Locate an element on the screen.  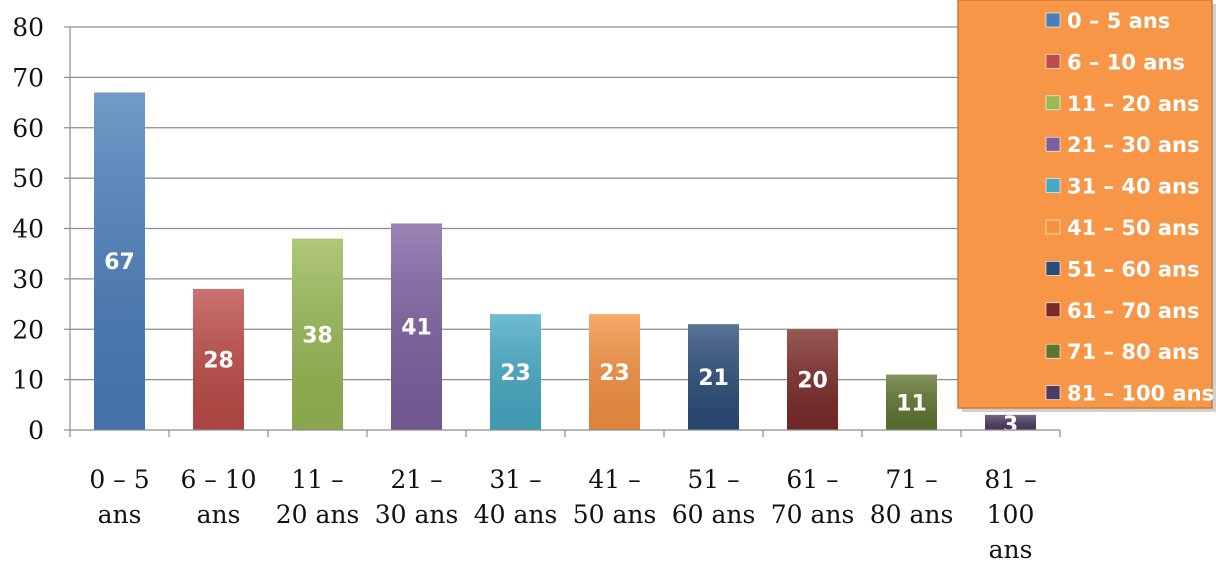
x-tick-label: 6 – 10 ans is located at coordinates (218, 497).